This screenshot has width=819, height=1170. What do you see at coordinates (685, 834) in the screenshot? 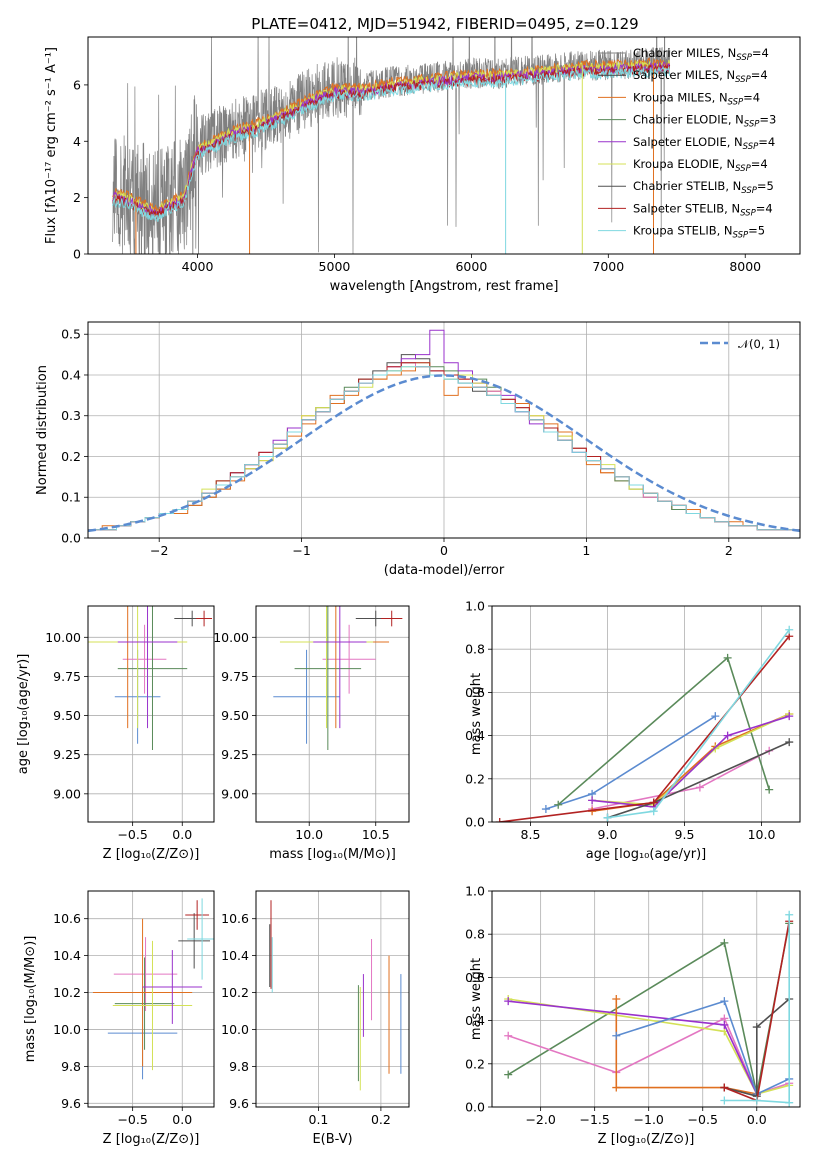
I see `x-tick-label: 9.5` at bounding box center [685, 834].